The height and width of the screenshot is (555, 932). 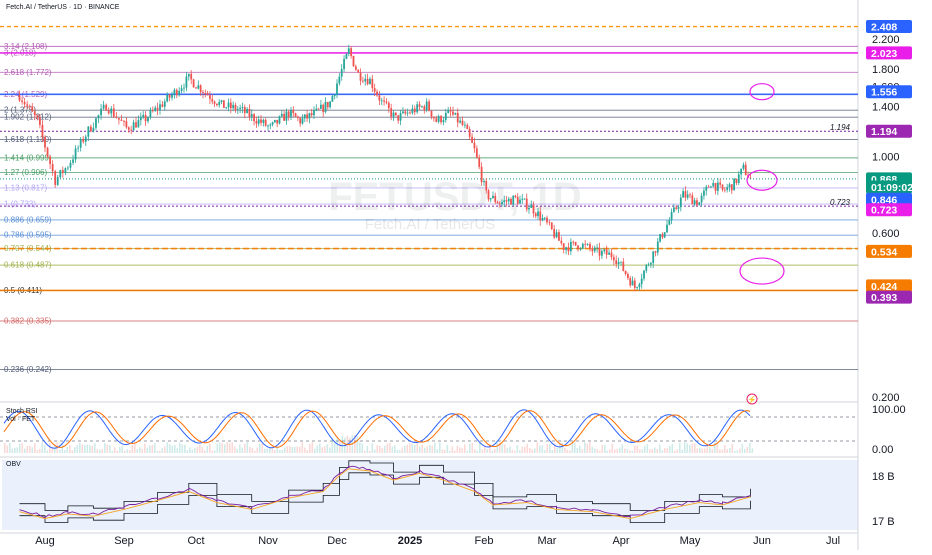 What do you see at coordinates (385, 492) in the screenshot?
I see `obv-line` at bounding box center [385, 492].